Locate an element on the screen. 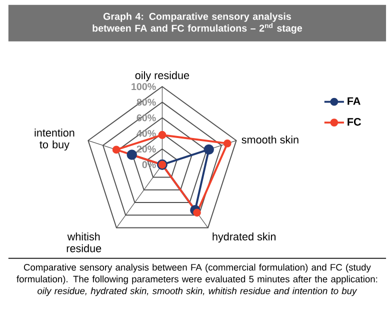 Image resolution: width=389 pixels, height=322 pixels. text: Comparative sensory analysis between FA (commercial formulation) and FC (study formulation). The following parameters were evaluated 5 minutes after the application: oily residue, hydrated skin, smooth skin, whitish residue and intention to buy is located at coordinates (197, 280).